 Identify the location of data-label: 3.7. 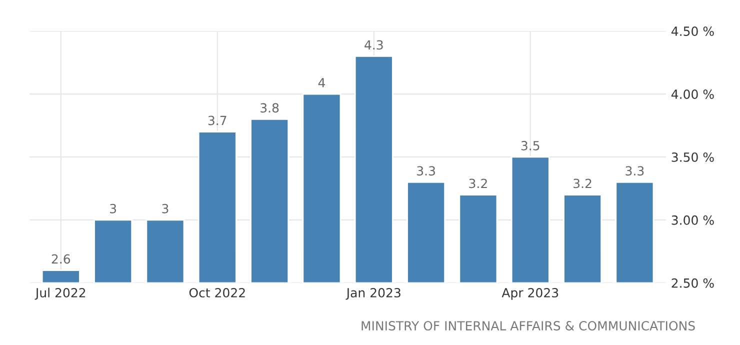
(217, 121).